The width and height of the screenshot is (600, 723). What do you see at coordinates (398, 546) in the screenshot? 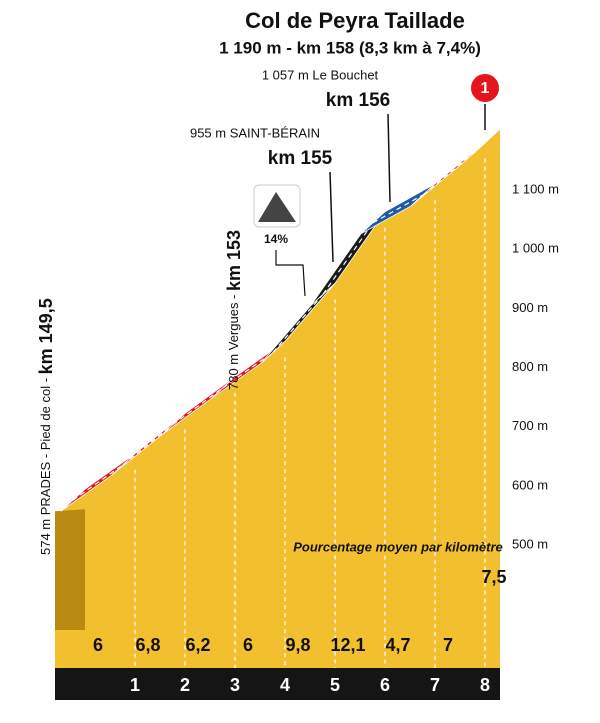
I see `caption: Pourcentage moyen par kilomètre` at bounding box center [398, 546].